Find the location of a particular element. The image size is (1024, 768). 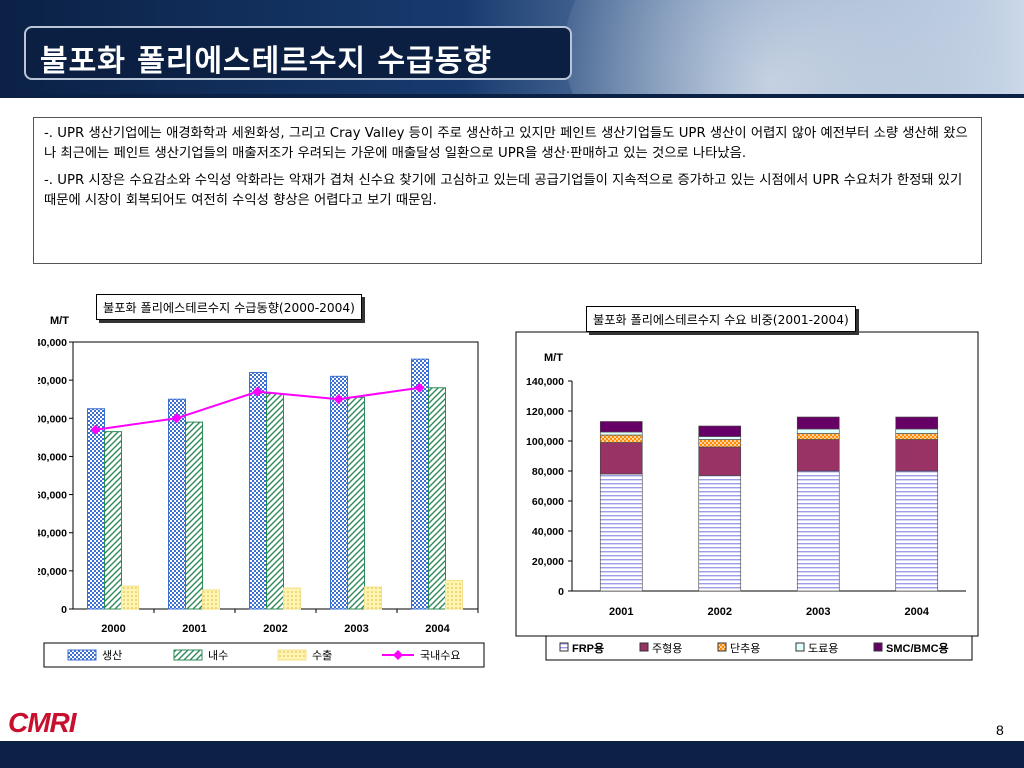

bar-생산-2001 is located at coordinates (177, 504).